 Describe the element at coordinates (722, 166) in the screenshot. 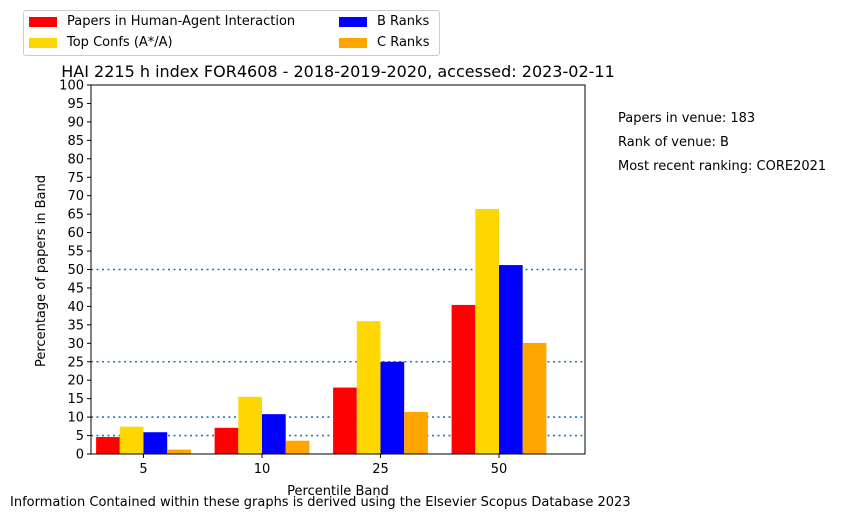

I see `recent-ranking-note: Most recent ranking: CORE2021` at that location.